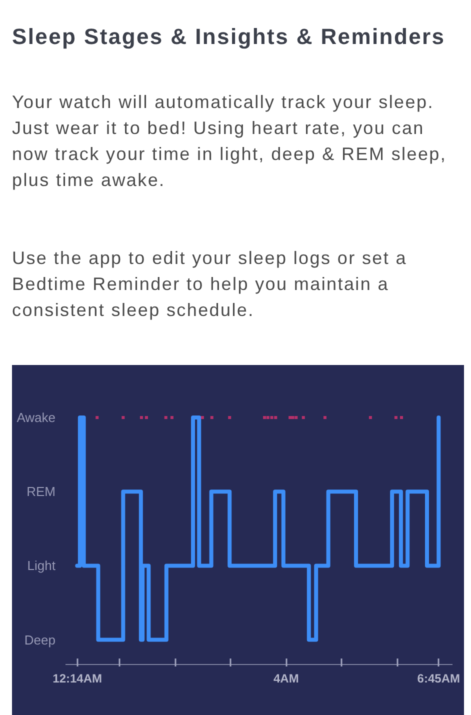  I want to click on category-label: REM, so click(41, 492).